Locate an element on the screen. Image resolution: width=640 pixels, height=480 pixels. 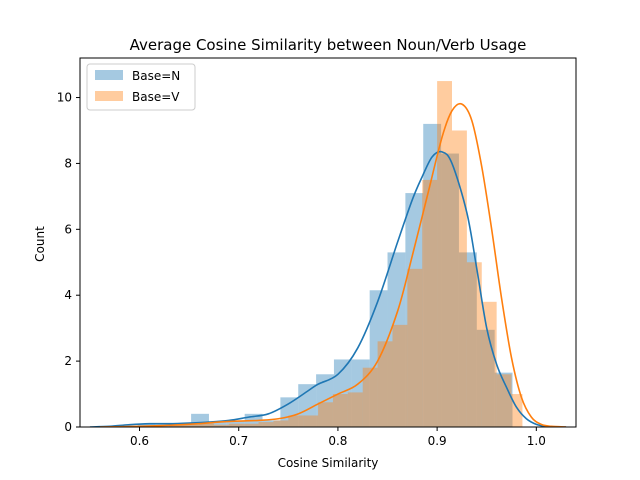
y-tick-label: 4 is located at coordinates (68, 295).